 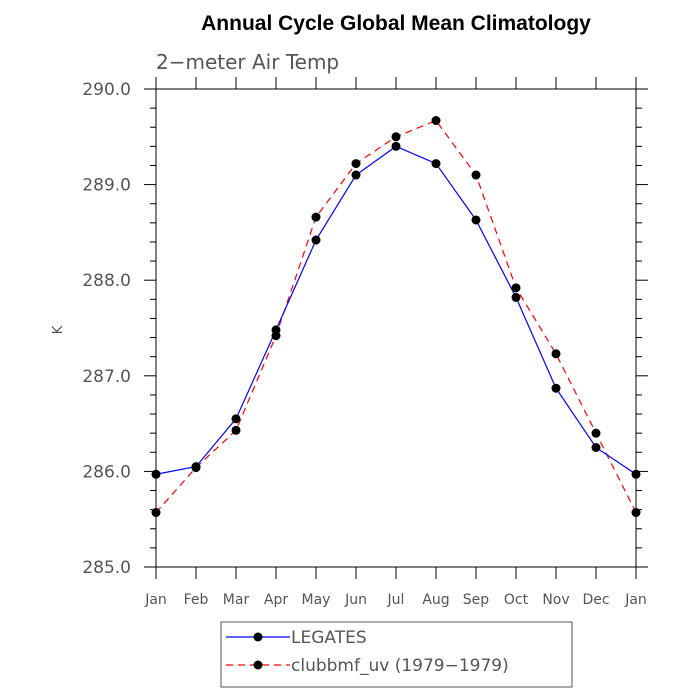 What do you see at coordinates (58, 329) in the screenshot?
I see `y-axis-label: K` at bounding box center [58, 329].